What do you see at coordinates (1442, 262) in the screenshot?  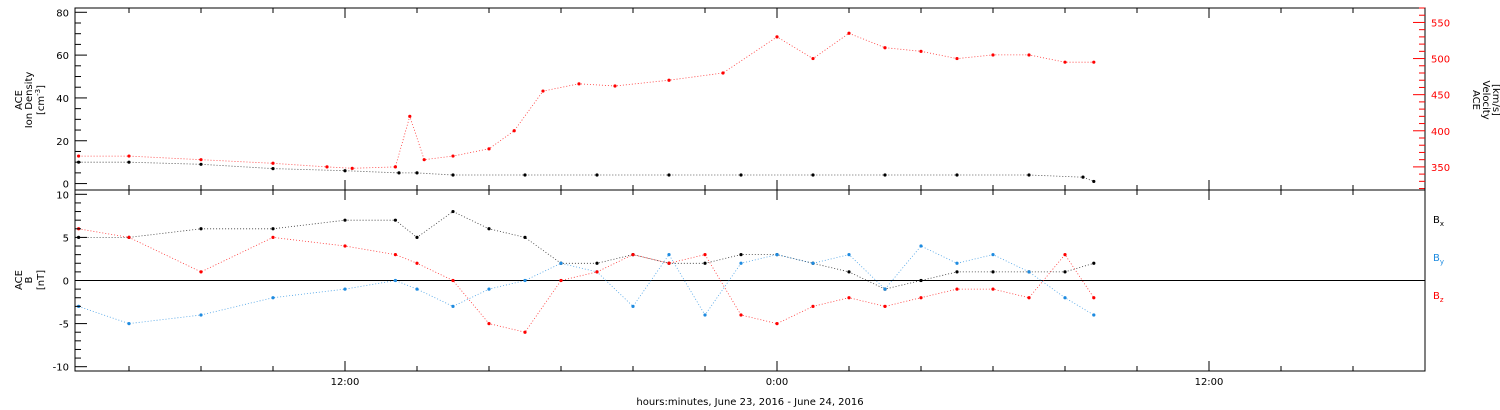 I see `legend-by-sub: y` at bounding box center [1442, 262].